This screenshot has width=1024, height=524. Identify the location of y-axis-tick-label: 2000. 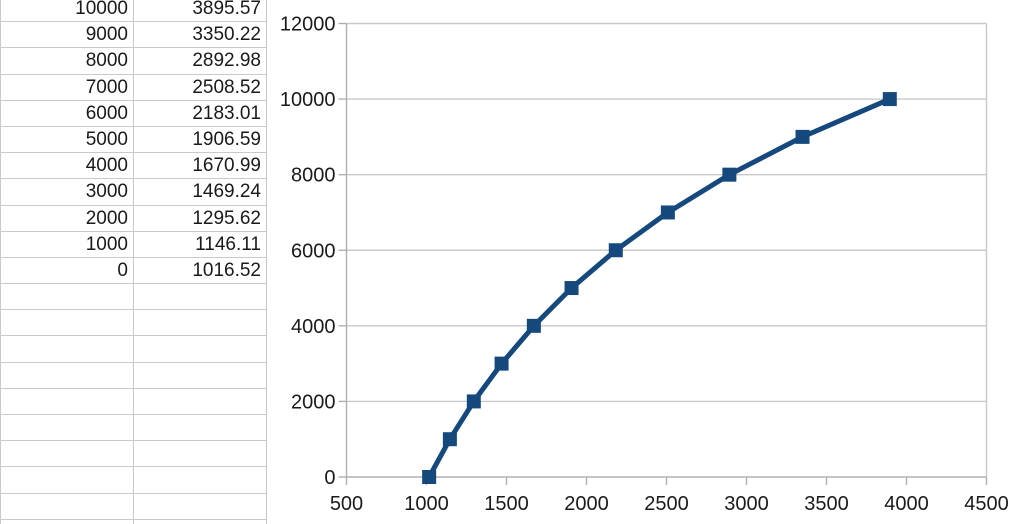
(313, 402).